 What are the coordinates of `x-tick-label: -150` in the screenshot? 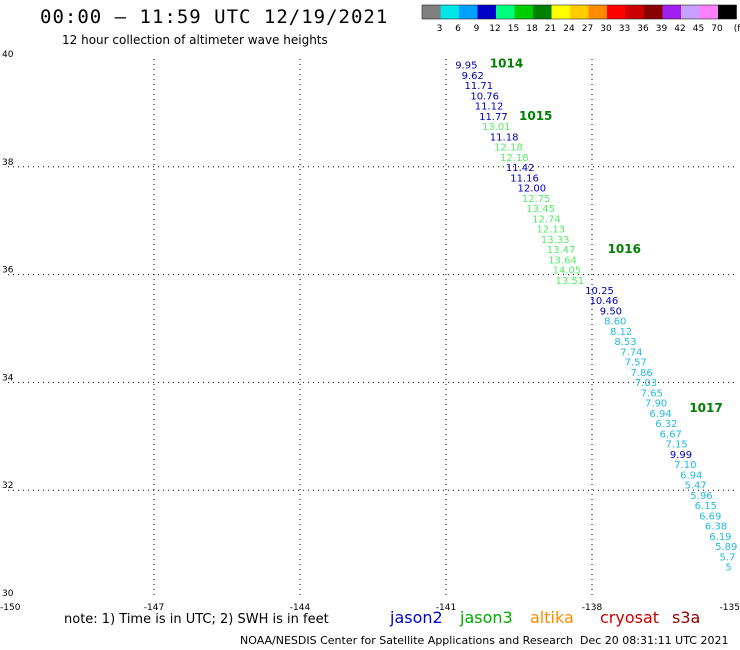 It's located at (10, 608).